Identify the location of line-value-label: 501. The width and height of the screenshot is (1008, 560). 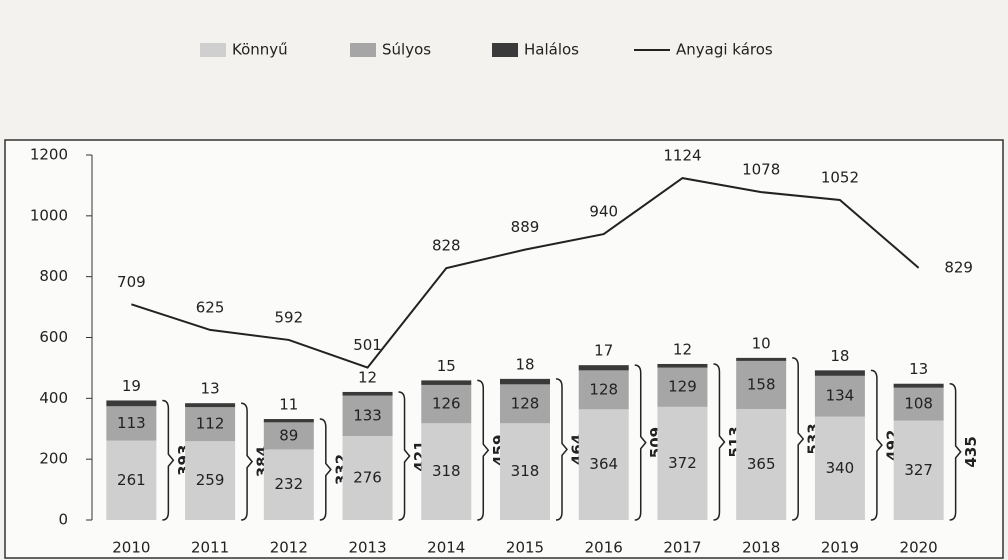
(367, 345).